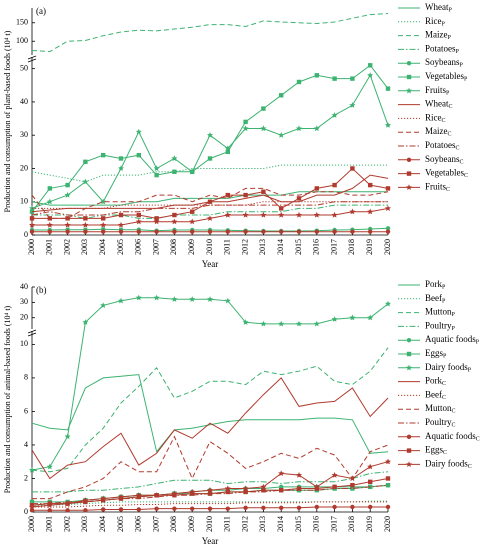 This screenshot has height=550, width=504. What do you see at coordinates (438, 132) in the screenshot?
I see `legend-label: MaizeC` at bounding box center [438, 132].